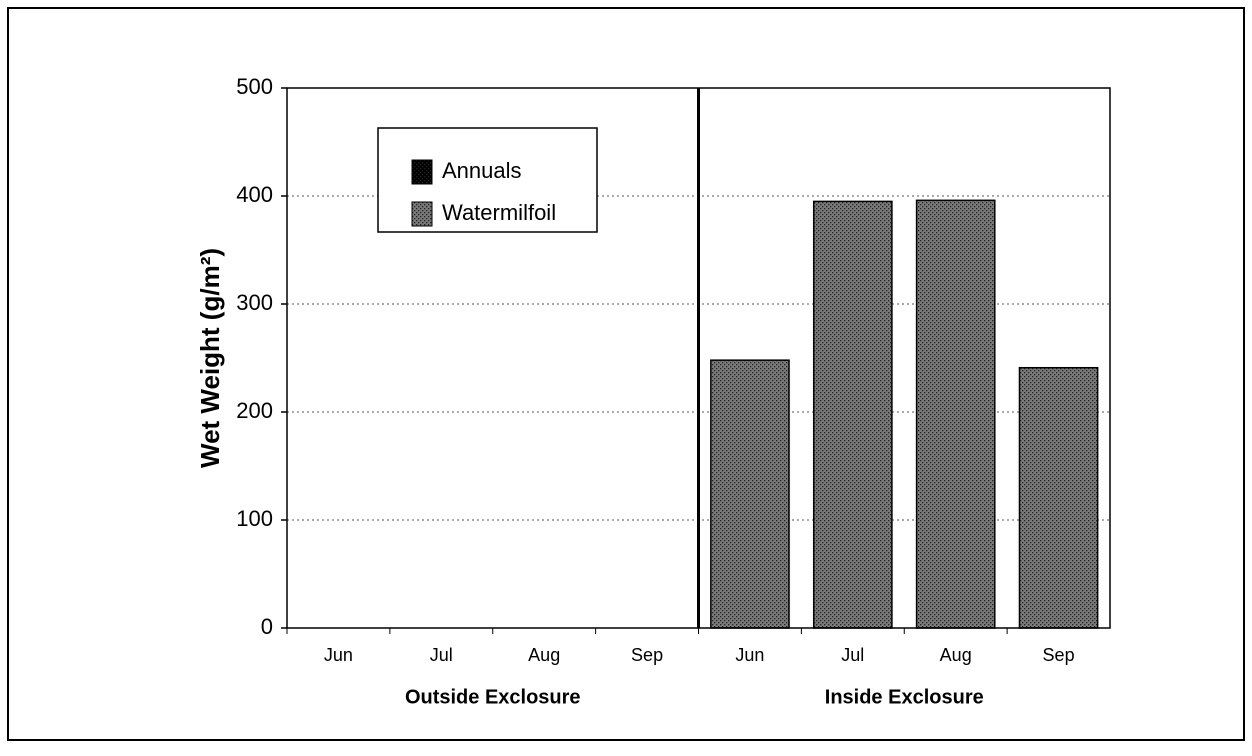 The height and width of the screenshot is (756, 1252). I want to click on y-tick-label: 0, so click(267, 626).